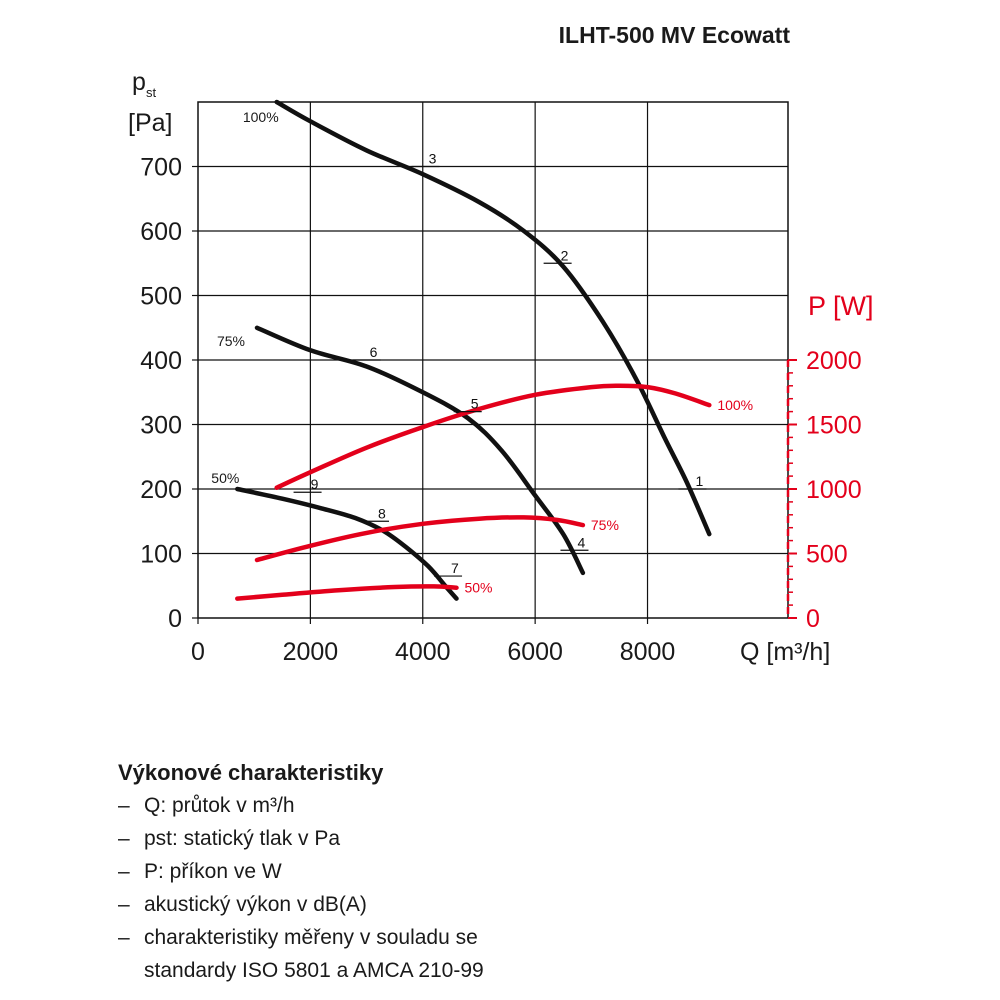  Describe the element at coordinates (535, 652) in the screenshot. I see `x-tick-label: 6000` at that location.